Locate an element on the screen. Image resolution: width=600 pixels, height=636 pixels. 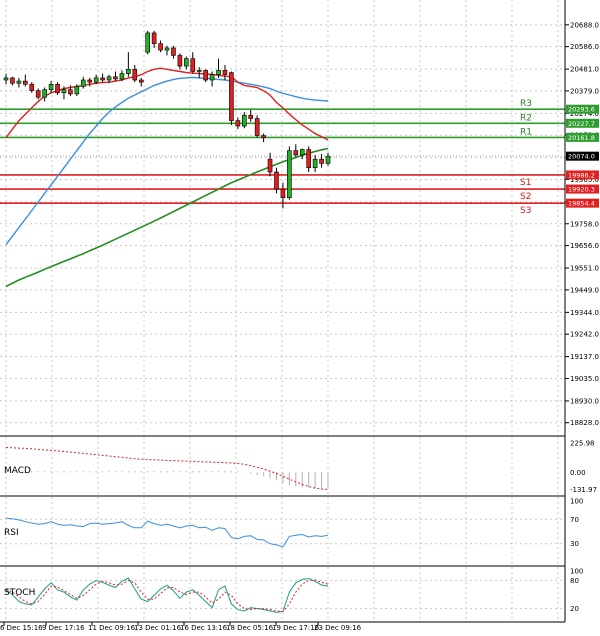
x-tick-label: 11 Dec 09:16 is located at coordinates (112, 628).